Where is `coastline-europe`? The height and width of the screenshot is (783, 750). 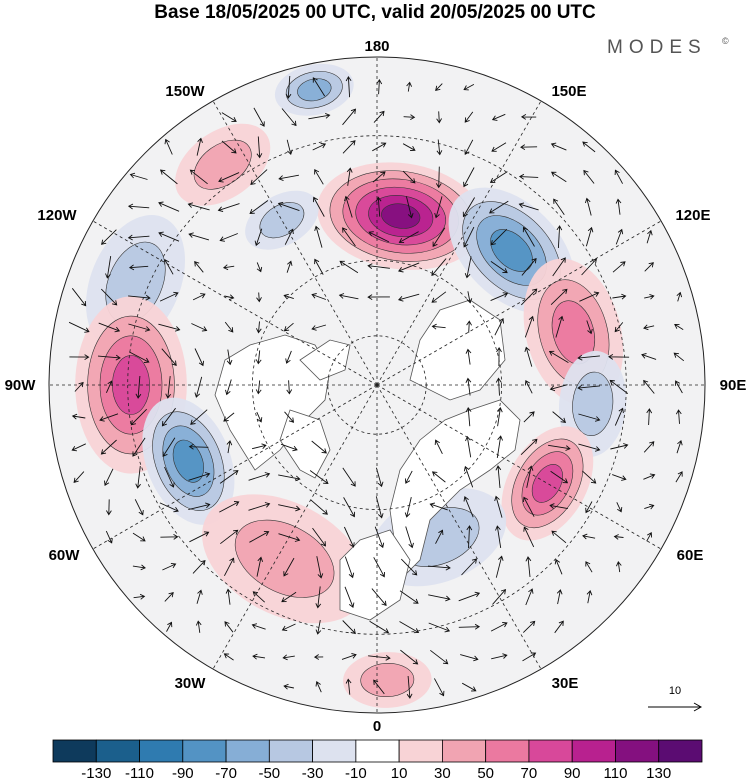
coastline-europe is located at coordinates (375, 575).